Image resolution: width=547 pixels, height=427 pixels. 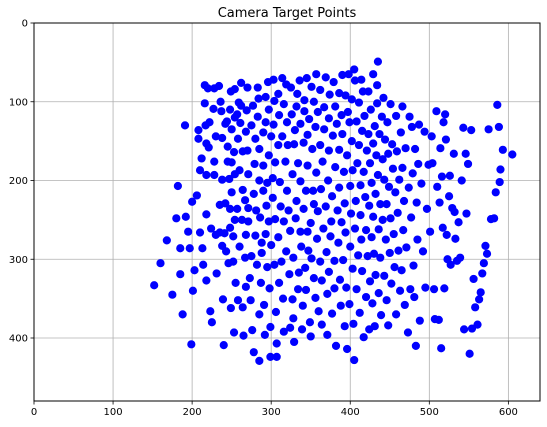 I want to click on y-tick-label: 100, so click(x=18, y=102).